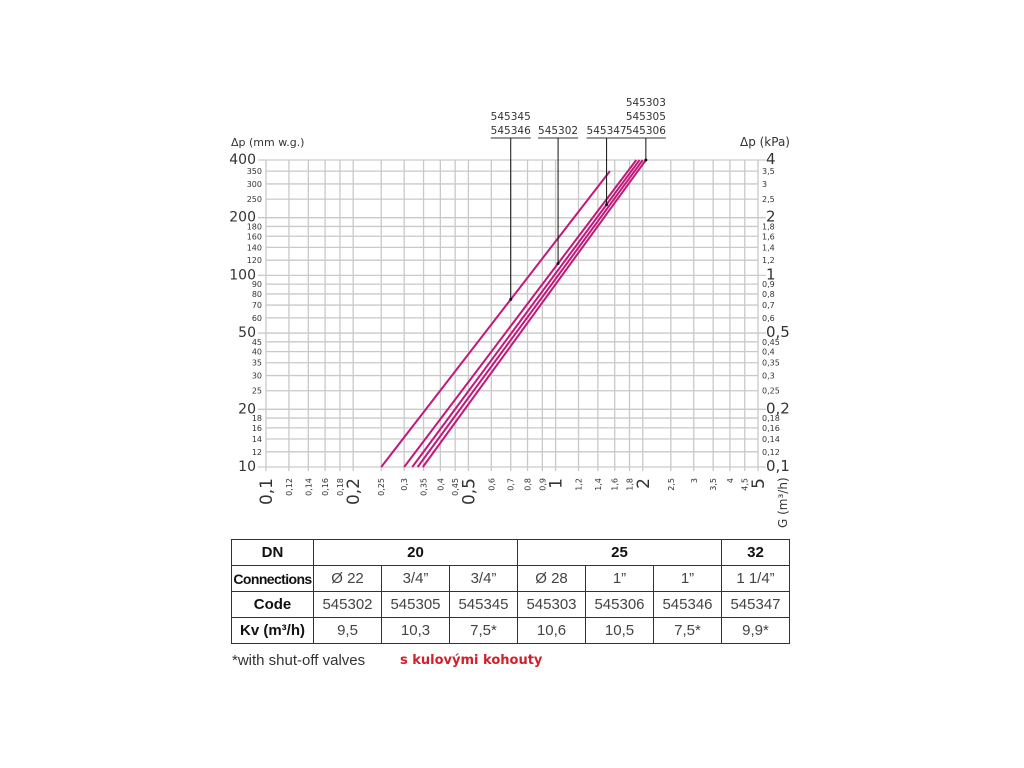  Describe the element at coordinates (558, 131) in the screenshot. I see `series-label: 545302` at that location.